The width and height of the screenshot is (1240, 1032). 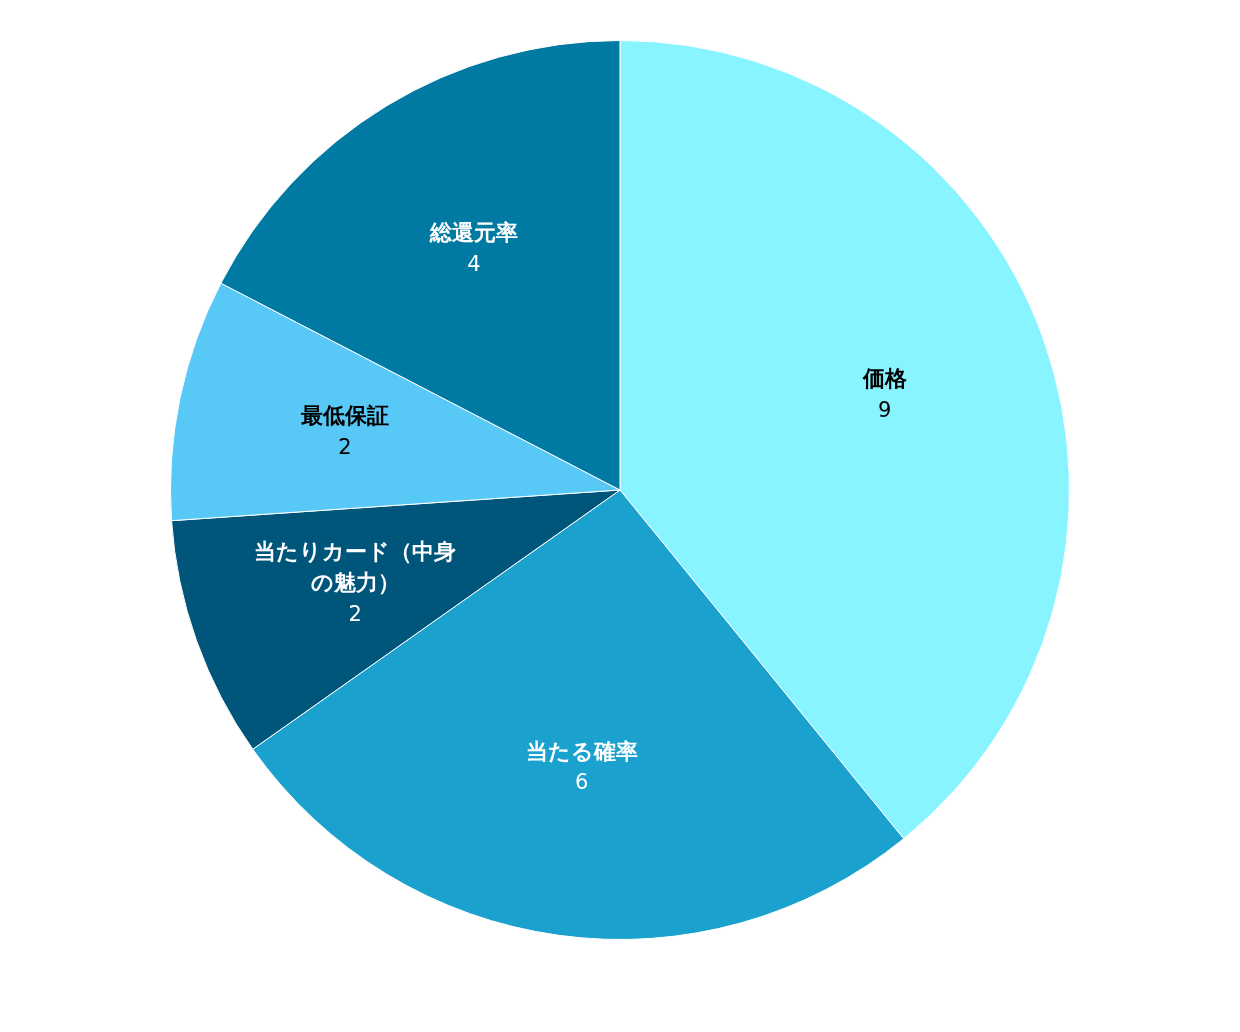 I want to click on data-label: 4, so click(x=474, y=263).